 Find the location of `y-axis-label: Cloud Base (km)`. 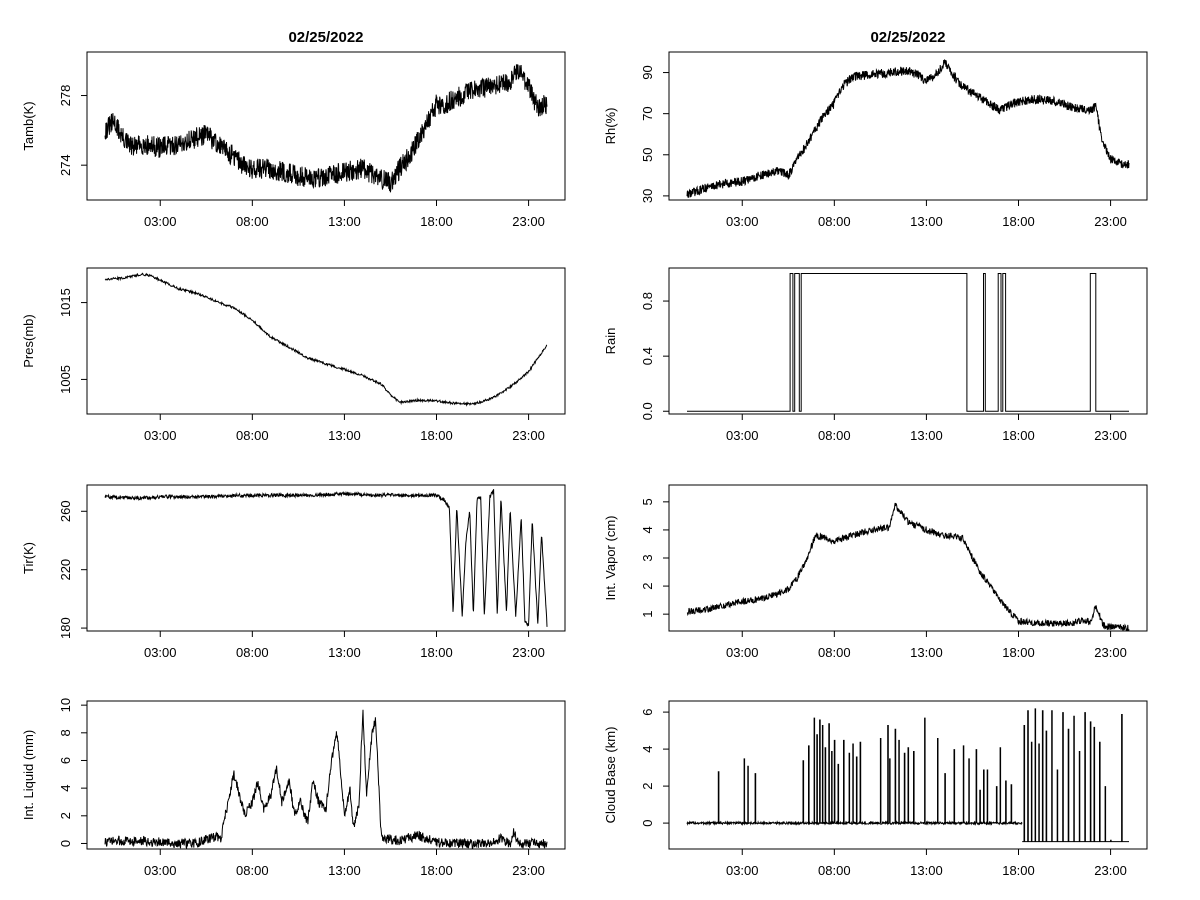

y-axis-label: Cloud Base (km) is located at coordinates (610, 775).